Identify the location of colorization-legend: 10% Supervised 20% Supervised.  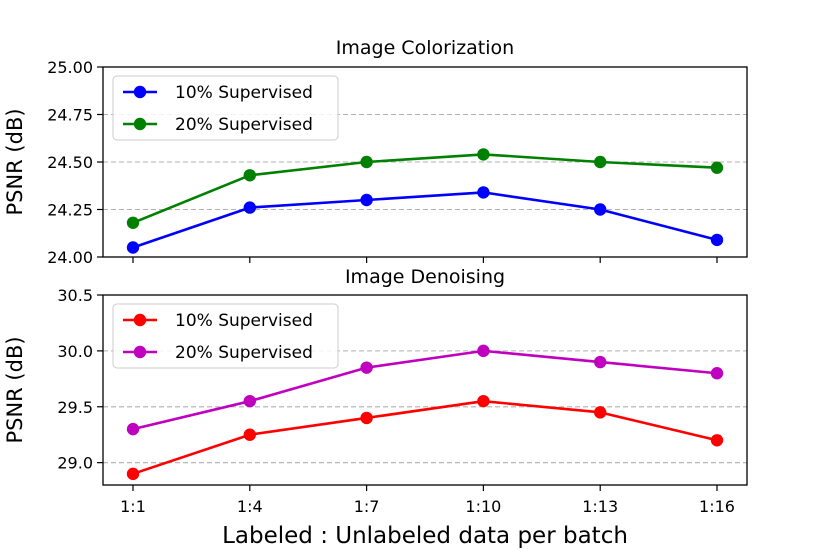
(225, 108).